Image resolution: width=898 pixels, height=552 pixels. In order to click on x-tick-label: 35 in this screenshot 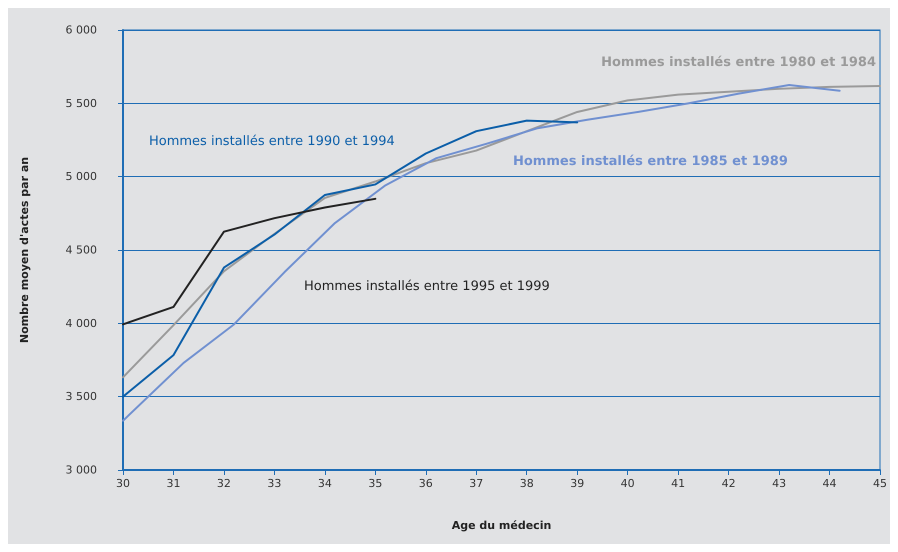, I will do `click(375, 483)`.